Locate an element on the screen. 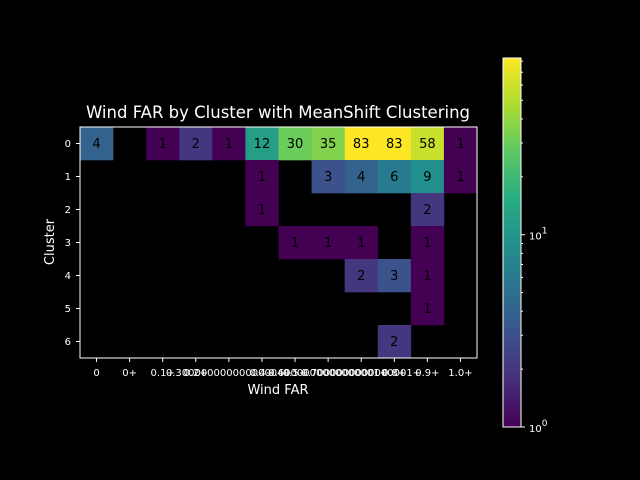  y-tick-label: 4 is located at coordinates (68, 276).